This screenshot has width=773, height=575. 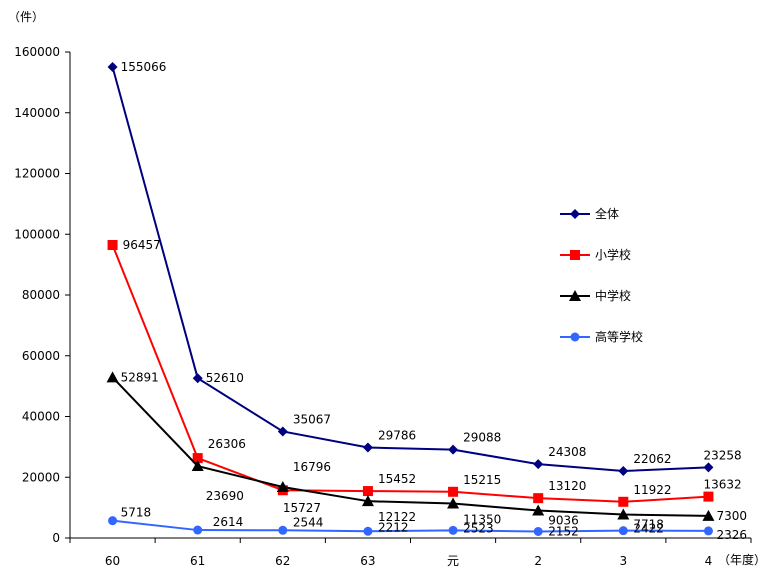 What do you see at coordinates (478, 528) in the screenshot?
I see `data-label: 2523` at bounding box center [478, 528].